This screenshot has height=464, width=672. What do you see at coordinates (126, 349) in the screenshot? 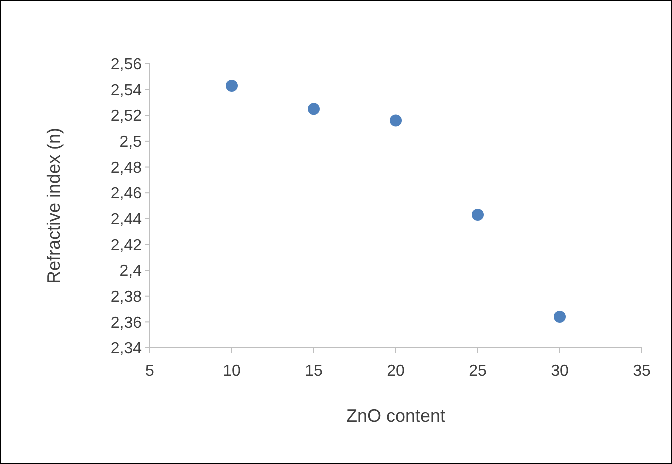
I see `y-tick-label: 2,34` at bounding box center [126, 349].